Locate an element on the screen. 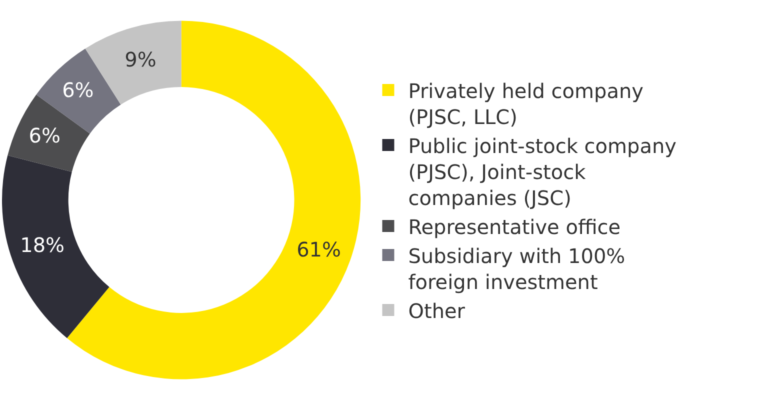 Image resolution: width=767 pixels, height=400 pixels. data-label: 18% is located at coordinates (42, 245).